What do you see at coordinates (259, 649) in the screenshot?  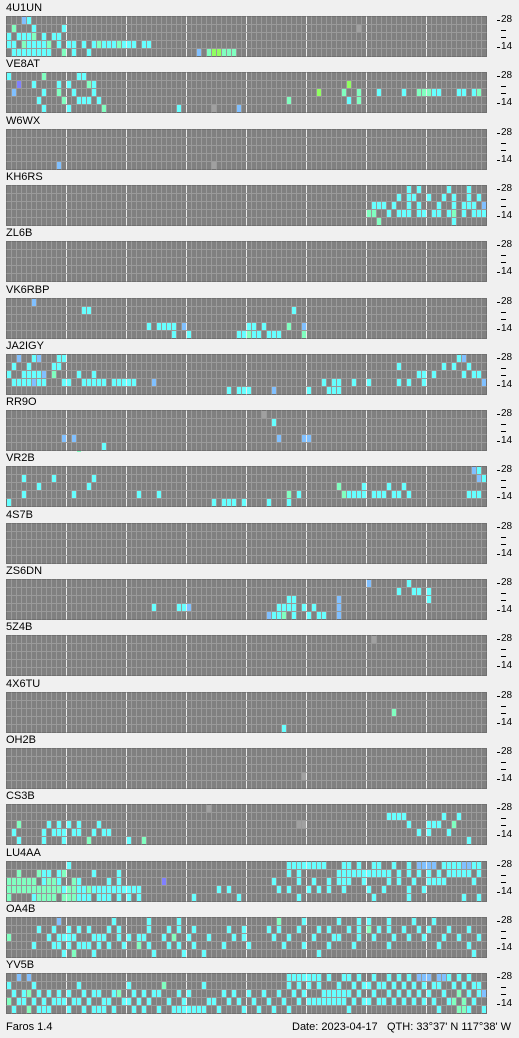 I see `beacon-panel: 5Z4B 28 14` at bounding box center [259, 649].